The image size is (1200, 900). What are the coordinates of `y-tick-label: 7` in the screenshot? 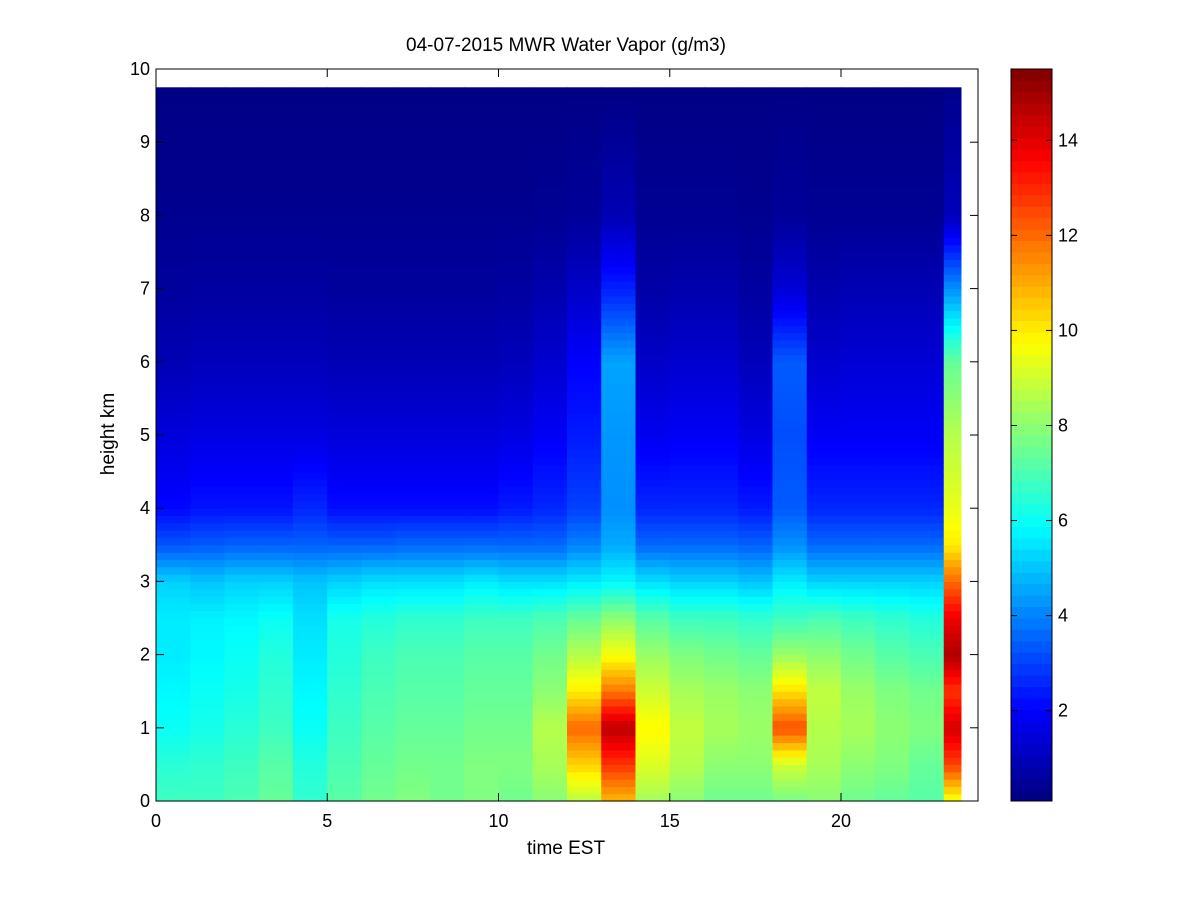 It's located at (145, 289).